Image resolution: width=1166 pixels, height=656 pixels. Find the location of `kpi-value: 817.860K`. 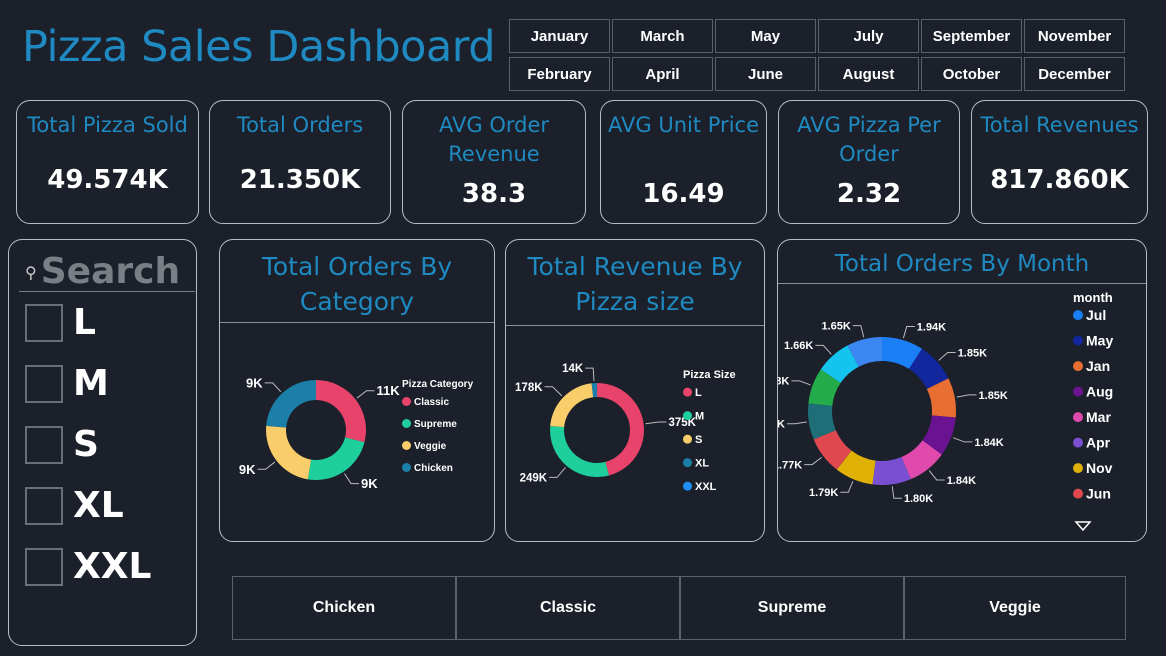

kpi-value: 817.860K is located at coordinates (1059, 180).